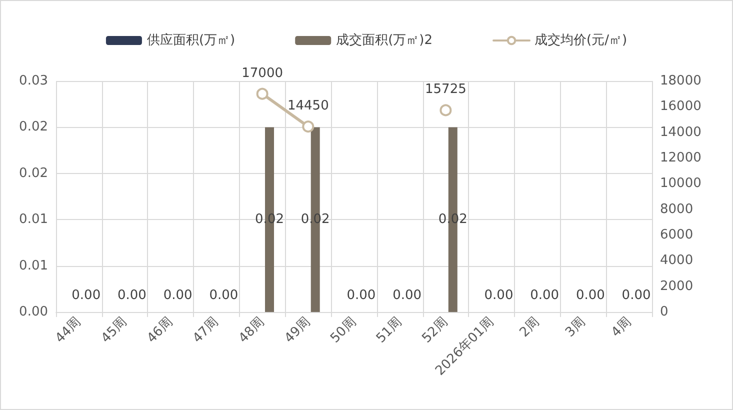 The image size is (733, 410). I want to click on y2-tick-label: 2000, so click(677, 286).